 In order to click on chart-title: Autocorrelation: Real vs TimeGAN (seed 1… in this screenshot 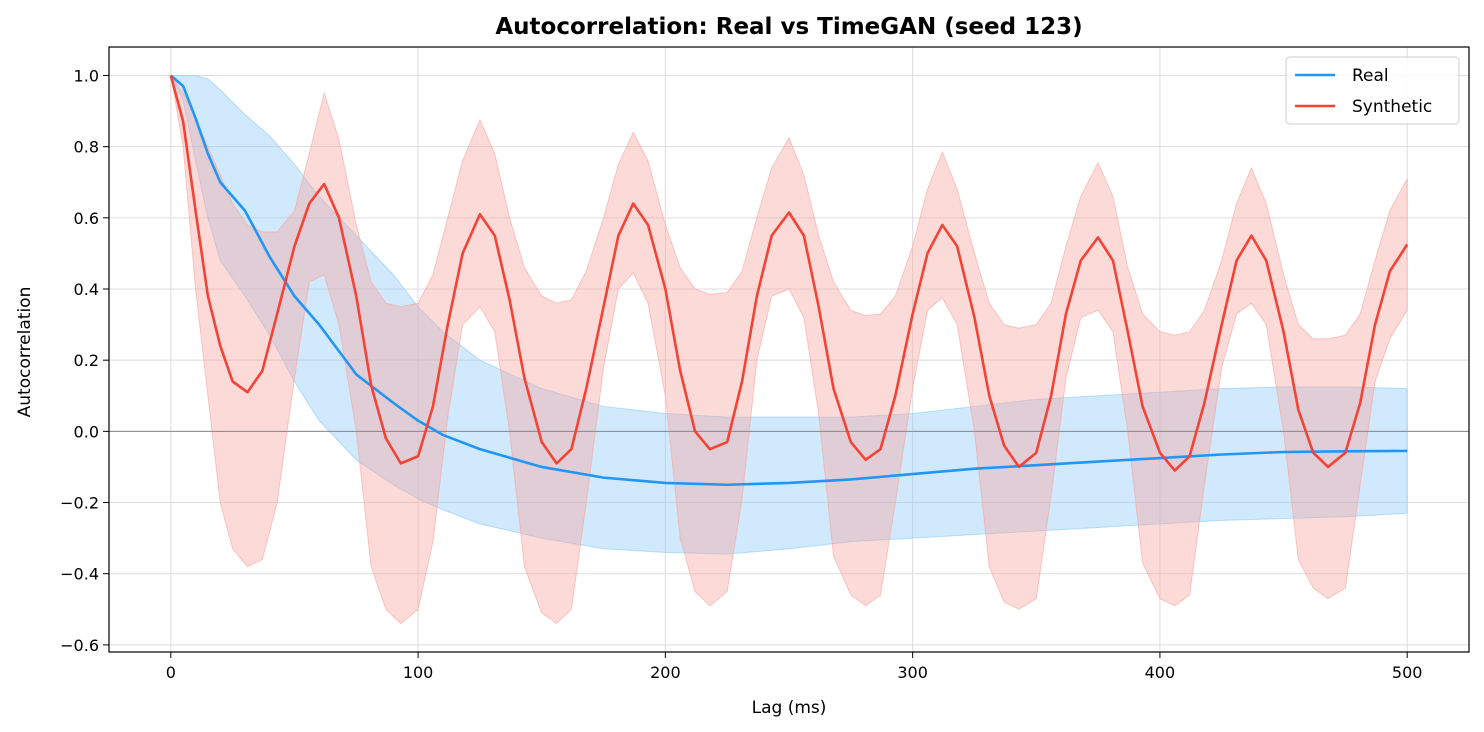, I will do `click(788, 27)`.